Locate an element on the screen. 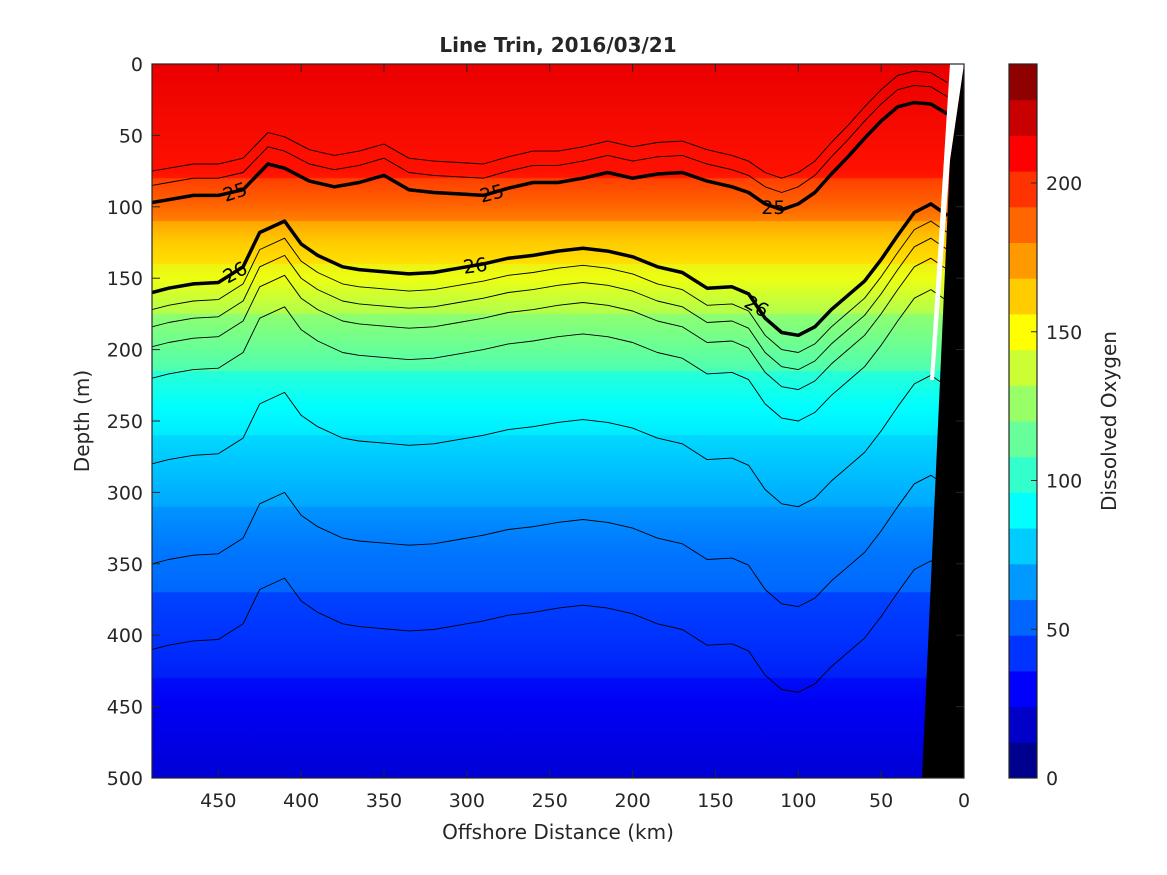 The image size is (1167, 875). y-tick-label-2: 100 is located at coordinates (125, 208).